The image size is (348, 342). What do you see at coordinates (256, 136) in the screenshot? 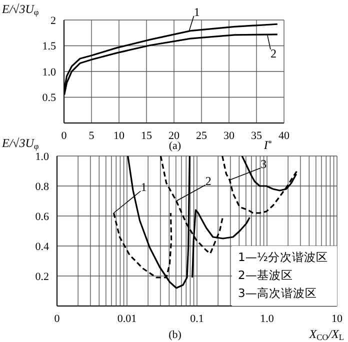
I see `x-tick-label: 35` at bounding box center [256, 136].